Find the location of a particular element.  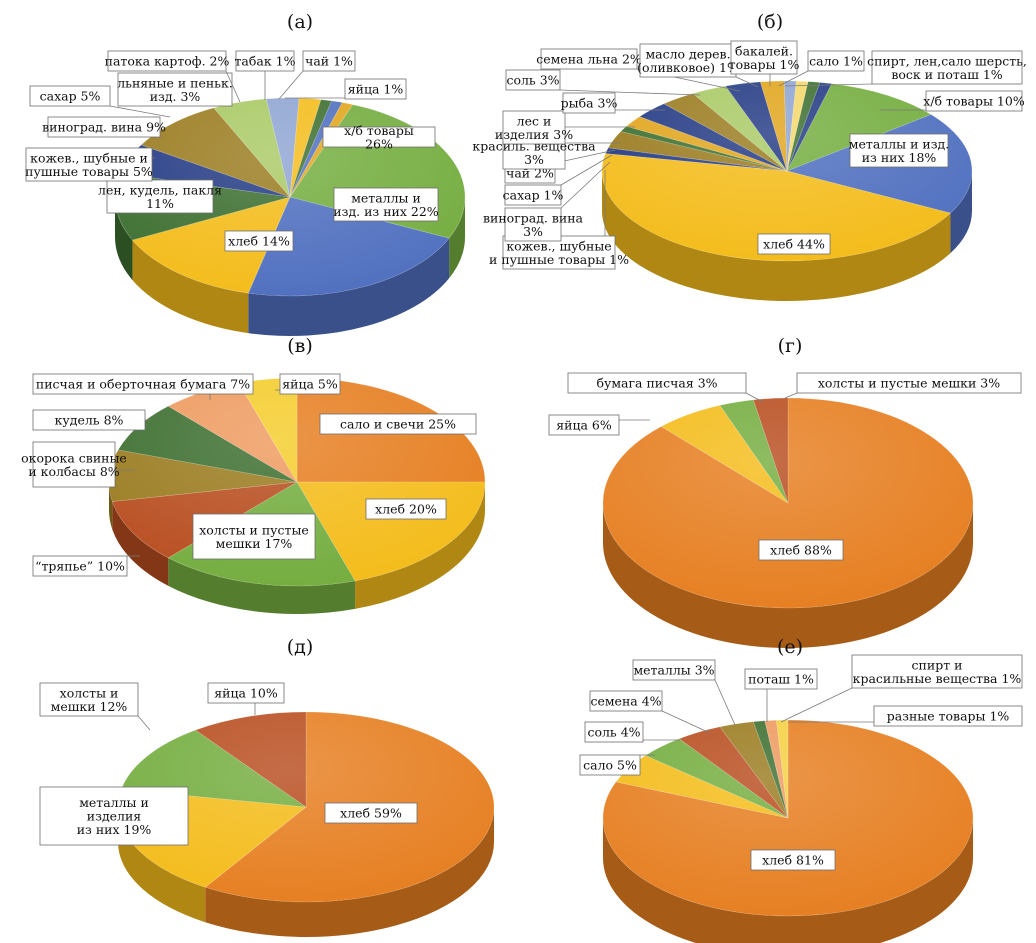

label-text: рыба 3% is located at coordinates (589, 103).